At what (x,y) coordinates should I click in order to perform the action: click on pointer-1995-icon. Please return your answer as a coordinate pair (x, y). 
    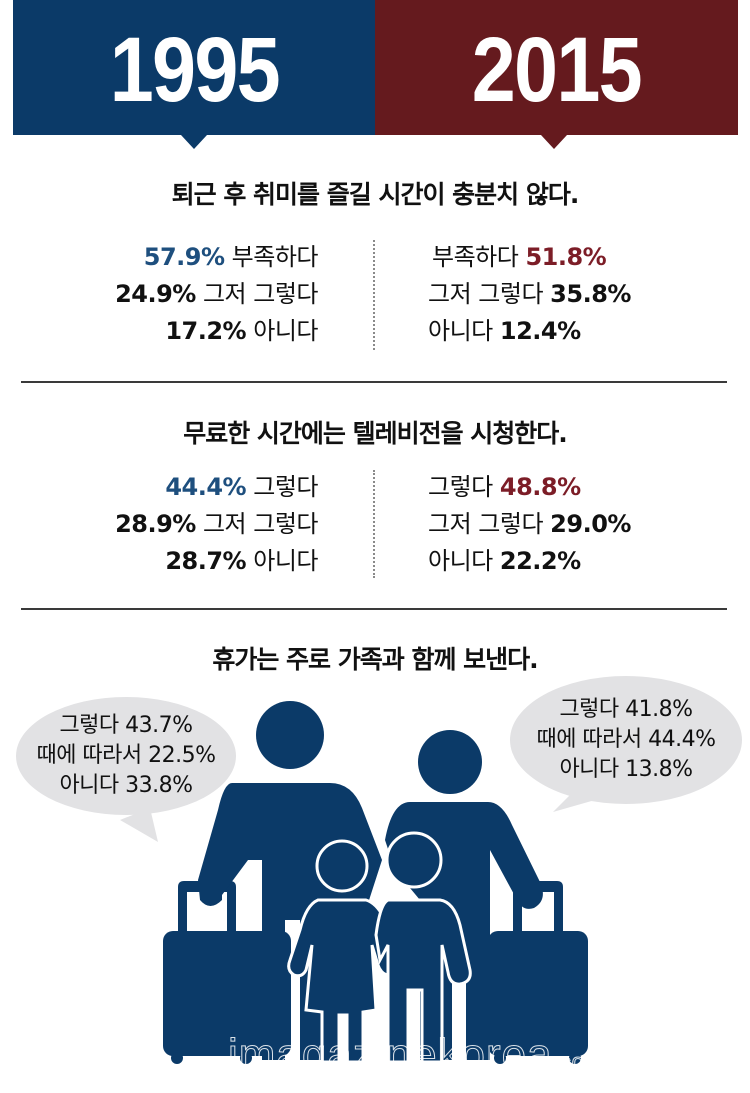
    Looking at the image, I should click on (194, 142).